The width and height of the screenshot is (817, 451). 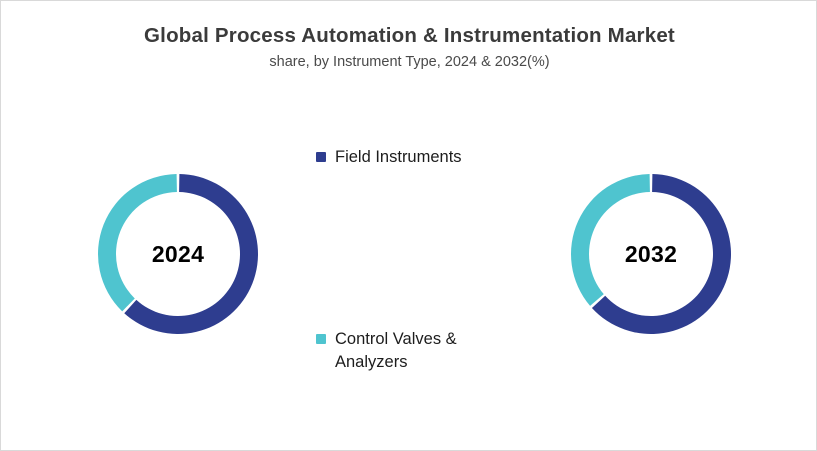 I want to click on legend-item-label: Field Instruments, so click(x=398, y=157).